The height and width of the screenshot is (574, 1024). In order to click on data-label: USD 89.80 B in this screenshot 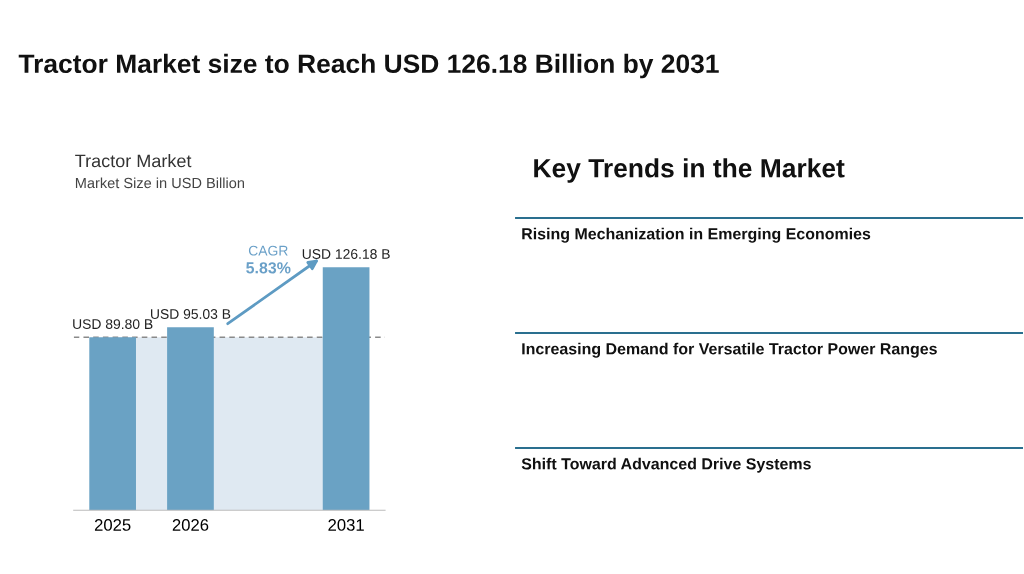, I will do `click(113, 324)`.